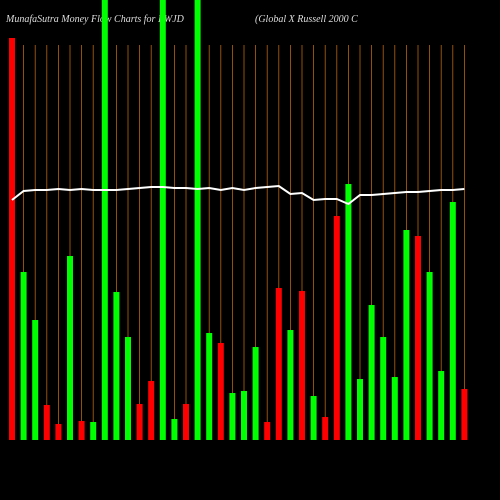 This screenshot has width=500, height=500. Describe the element at coordinates (238, 195) in the screenshot. I see `line` at that location.